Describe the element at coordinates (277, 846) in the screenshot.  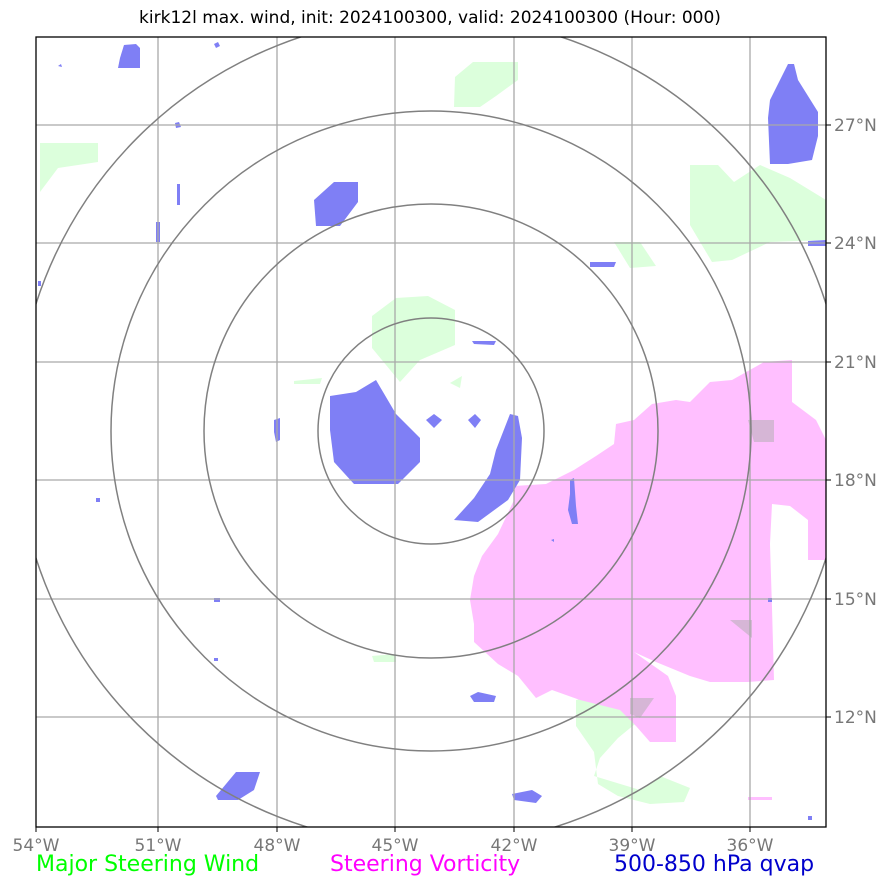
I see `lon-label: 48°W` at that location.